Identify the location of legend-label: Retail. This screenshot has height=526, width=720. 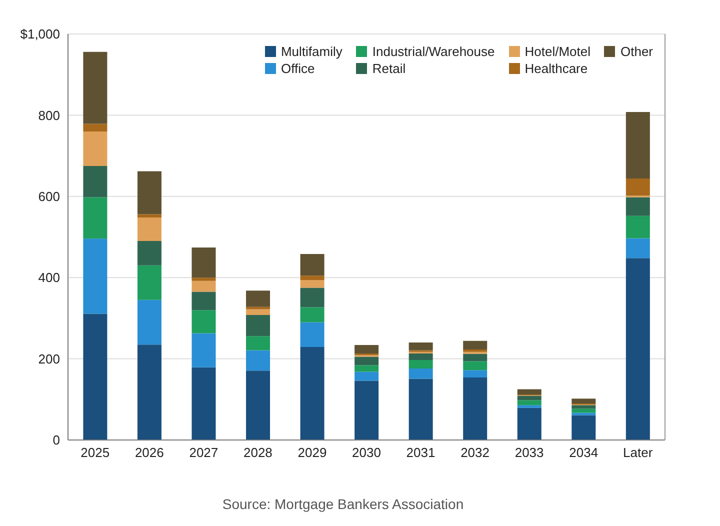
(389, 68).